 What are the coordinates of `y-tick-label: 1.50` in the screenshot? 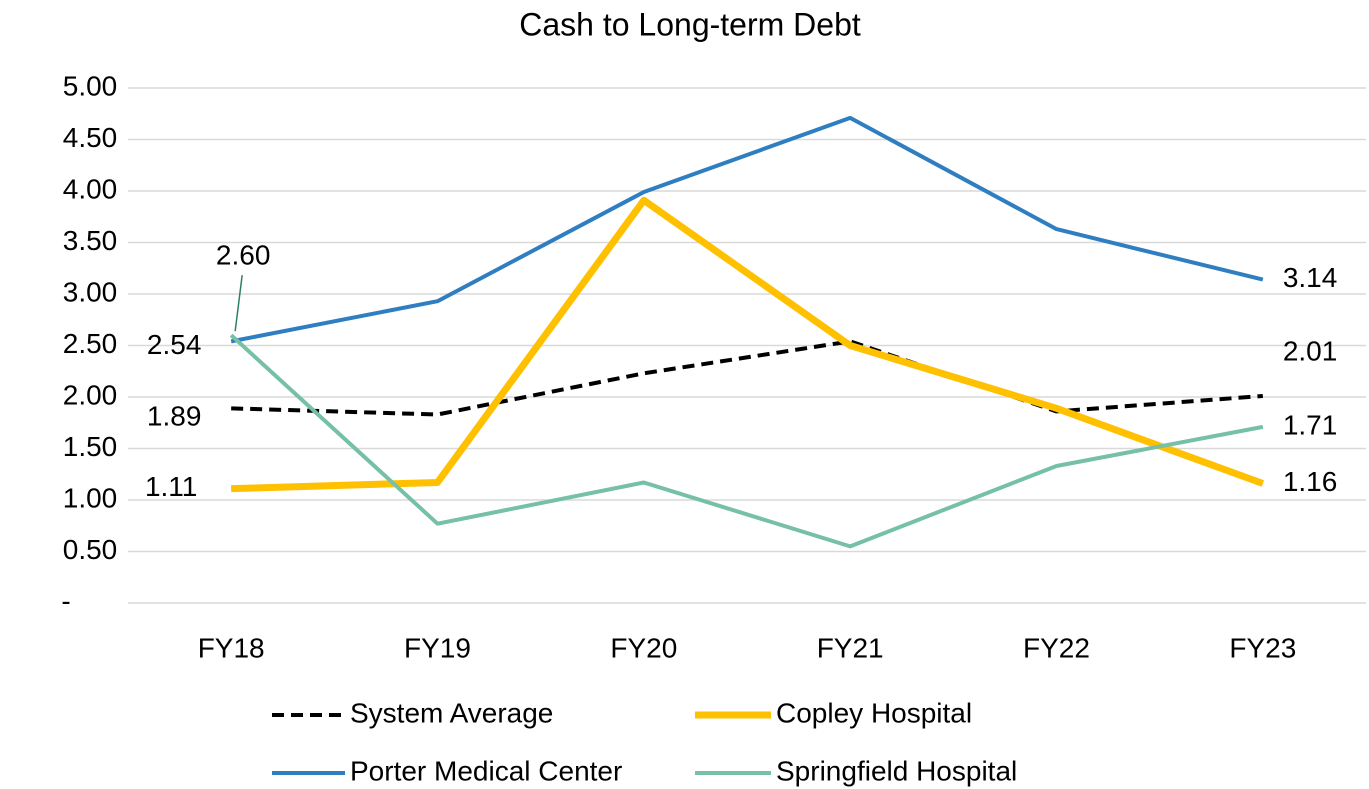 It's located at (90, 446).